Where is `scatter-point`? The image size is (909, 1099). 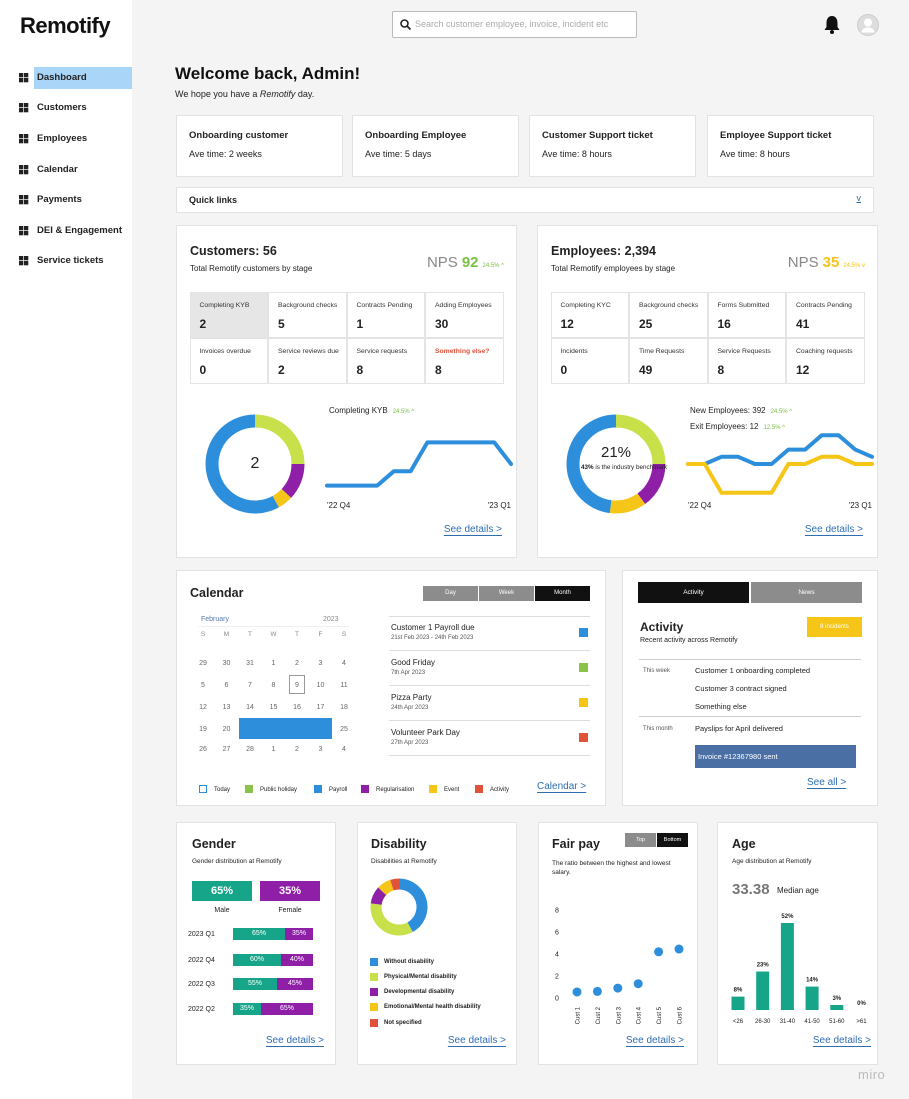 scatter-point is located at coordinates (679, 949).